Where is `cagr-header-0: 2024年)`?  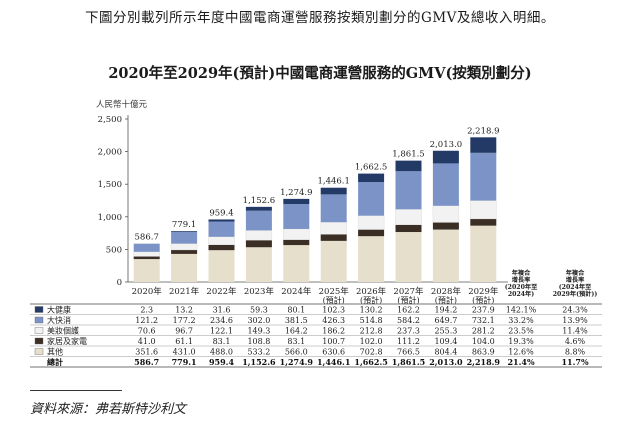
cagr-header-0: 2024年) is located at coordinates (521, 294).